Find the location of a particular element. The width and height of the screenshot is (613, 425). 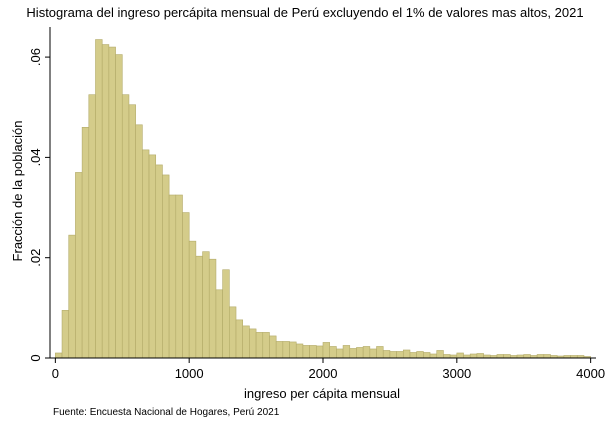

x-tick-label: 2000 is located at coordinates (323, 373).